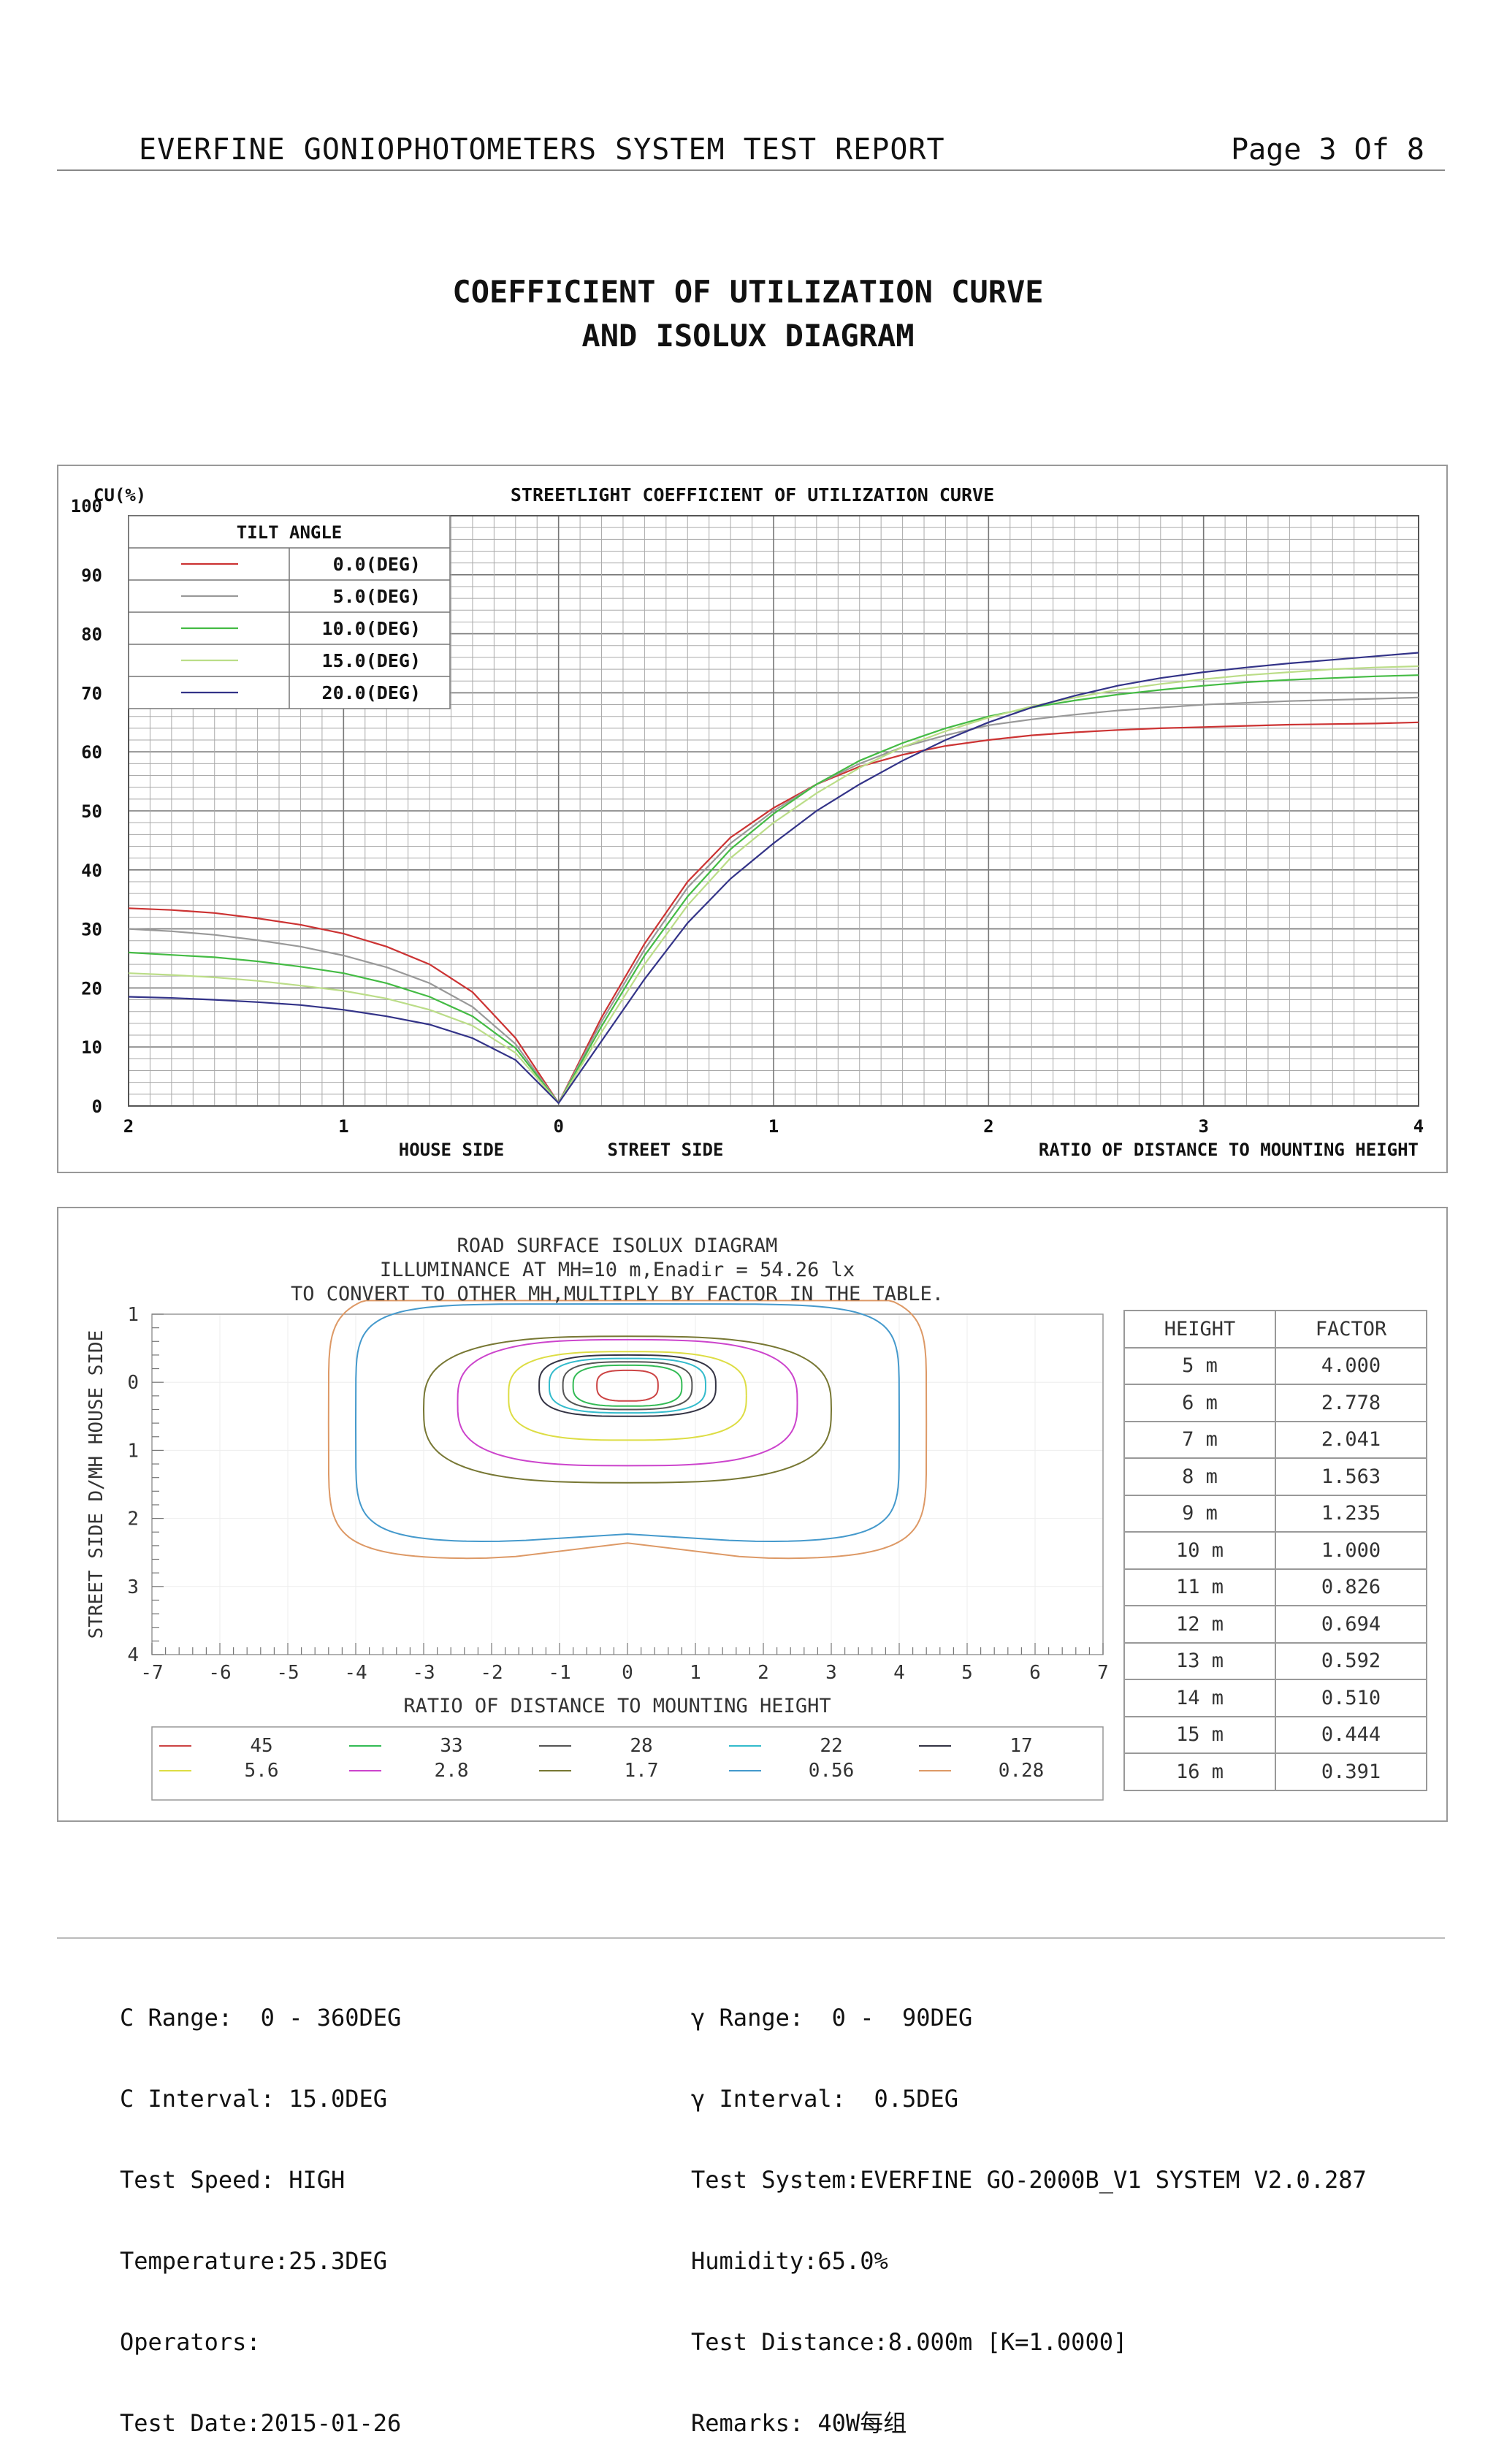 This screenshot has width=1496, height=2464. Describe the element at coordinates (91, 811) in the screenshot. I see `cu-ytick-label: 50` at that location.